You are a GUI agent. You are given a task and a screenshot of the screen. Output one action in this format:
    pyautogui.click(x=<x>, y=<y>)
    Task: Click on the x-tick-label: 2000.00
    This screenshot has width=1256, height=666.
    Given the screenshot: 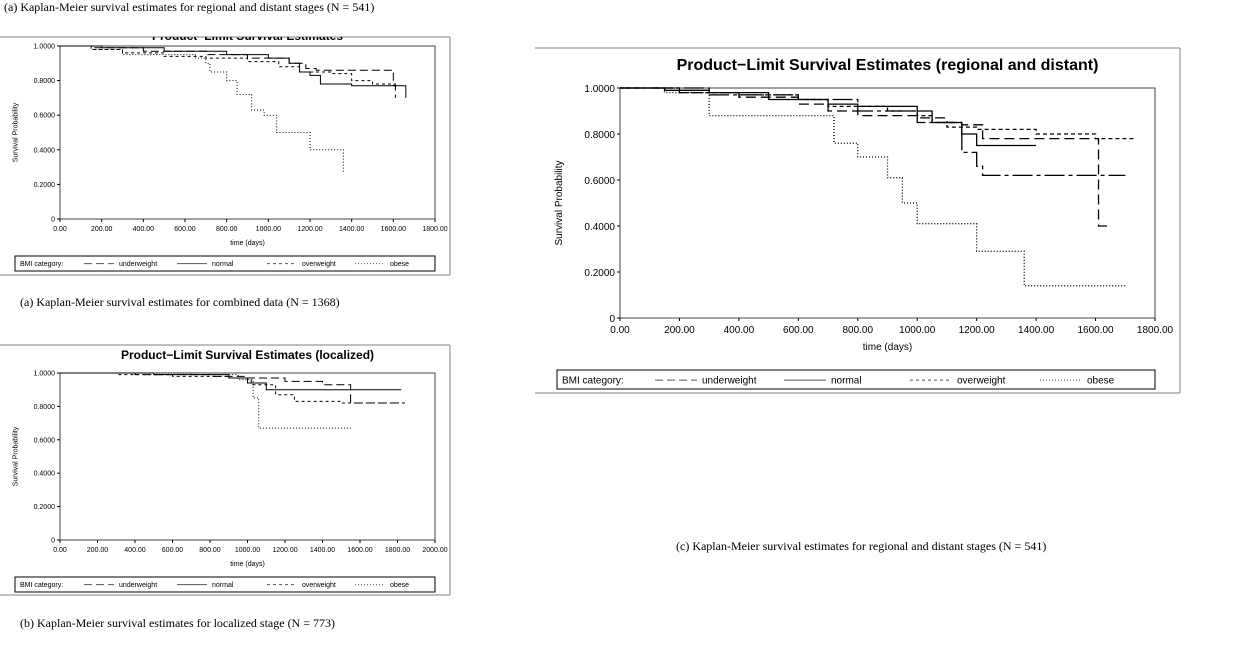 What is the action you would take?
    pyautogui.click(x=434, y=550)
    